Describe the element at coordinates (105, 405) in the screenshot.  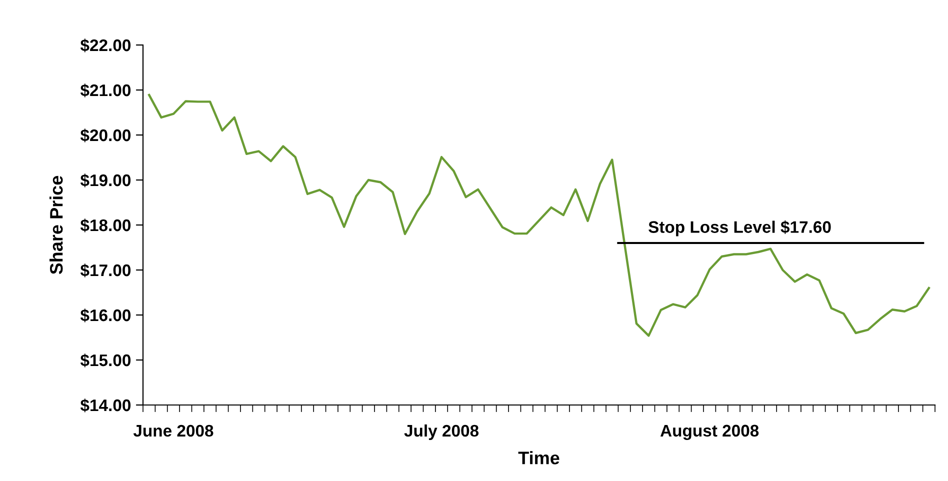
I see `y-tick-label: $14.00` at that location.